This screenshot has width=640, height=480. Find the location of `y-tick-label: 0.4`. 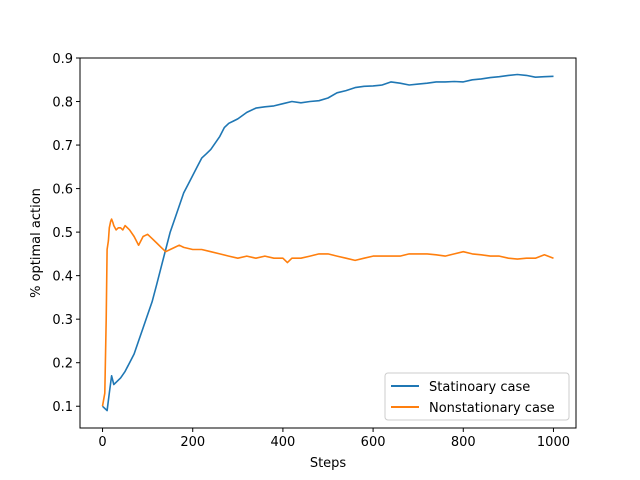

y-tick-label: 0.4 is located at coordinates (62, 277).